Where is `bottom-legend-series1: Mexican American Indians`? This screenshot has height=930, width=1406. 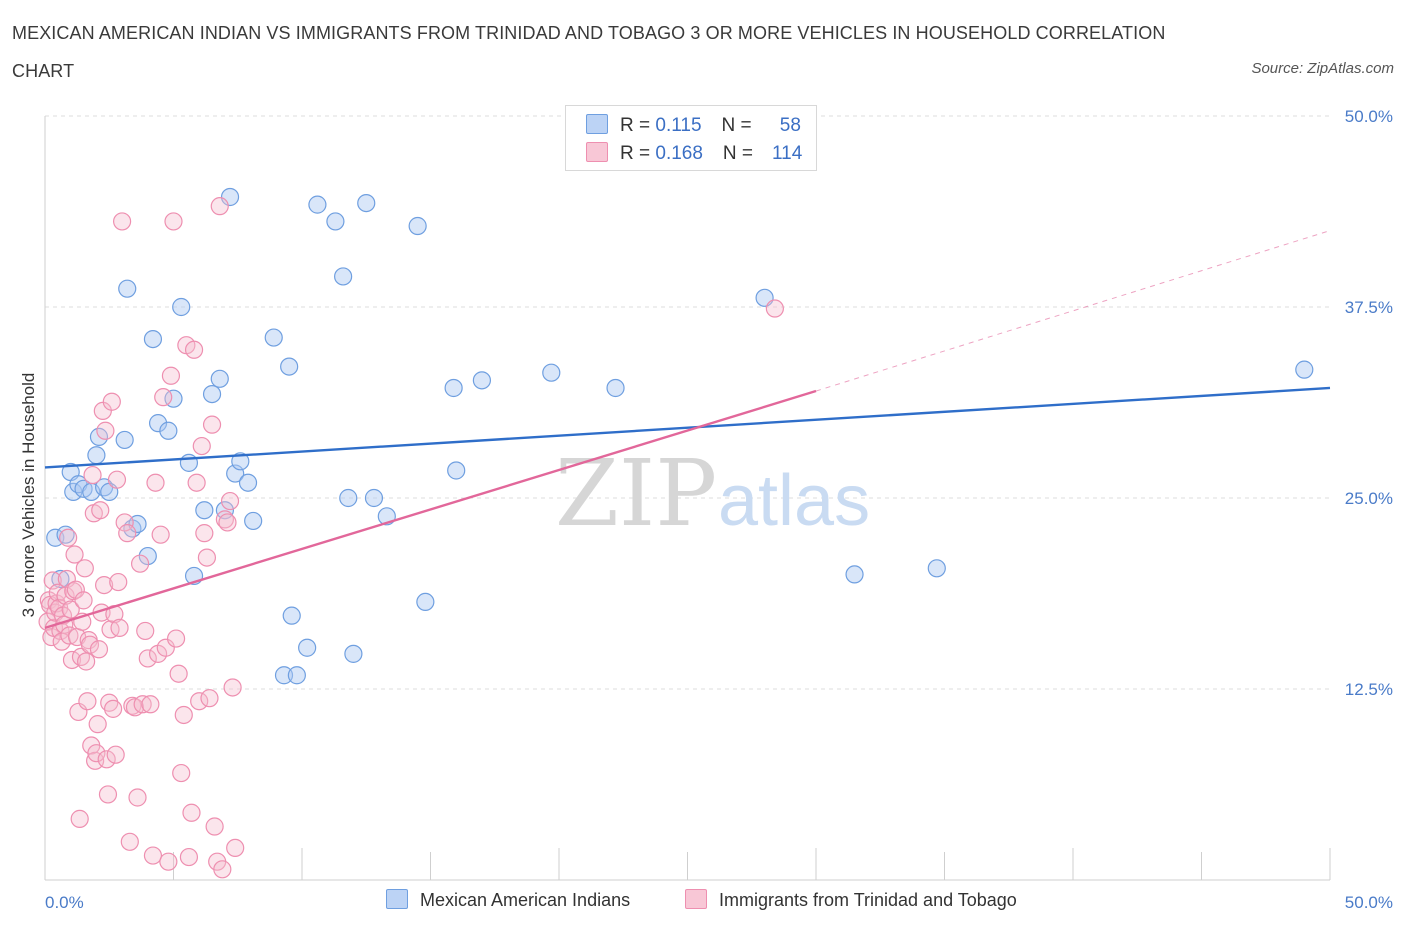
bottom-legend-series1: Mexican American Indians is located at coordinates (508, 900).